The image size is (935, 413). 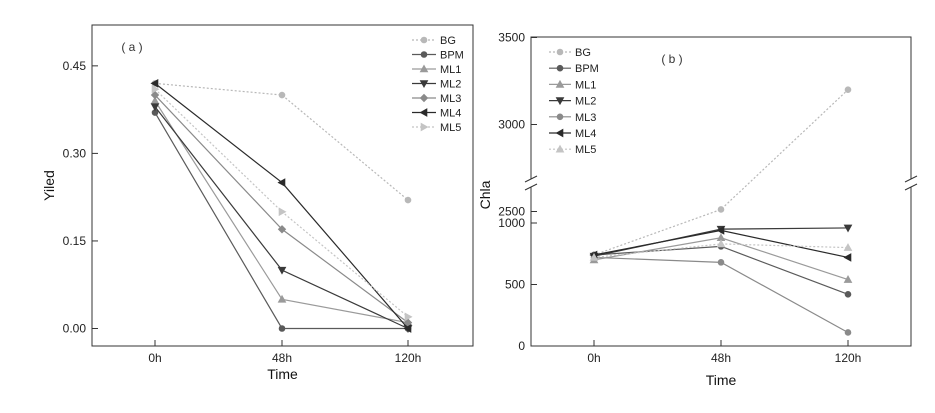 I want to click on y-tick-label: 0.15, so click(x=75, y=241).